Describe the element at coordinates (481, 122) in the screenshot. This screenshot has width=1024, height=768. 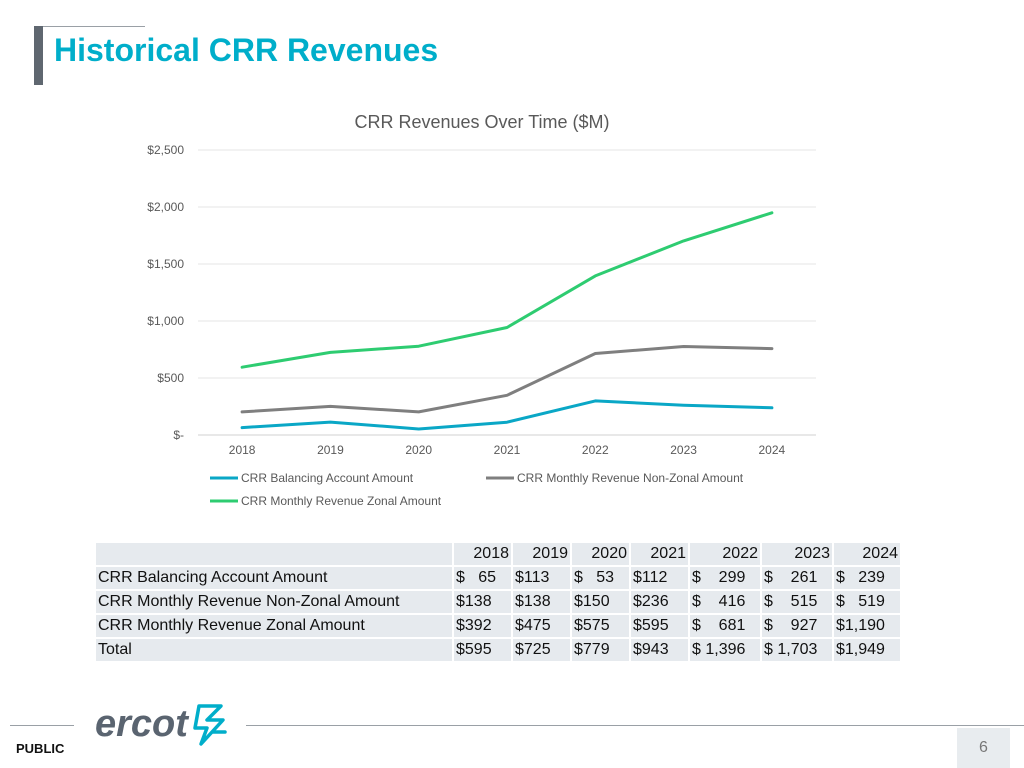
I see `chart-title: CRR Revenues Over Time ($M)` at that location.